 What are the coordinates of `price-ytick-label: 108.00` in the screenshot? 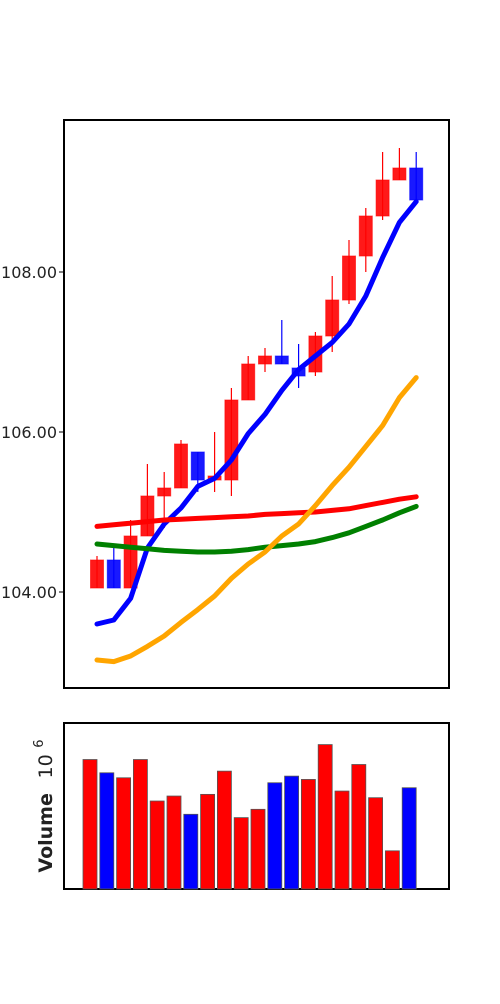 It's located at (29, 272).